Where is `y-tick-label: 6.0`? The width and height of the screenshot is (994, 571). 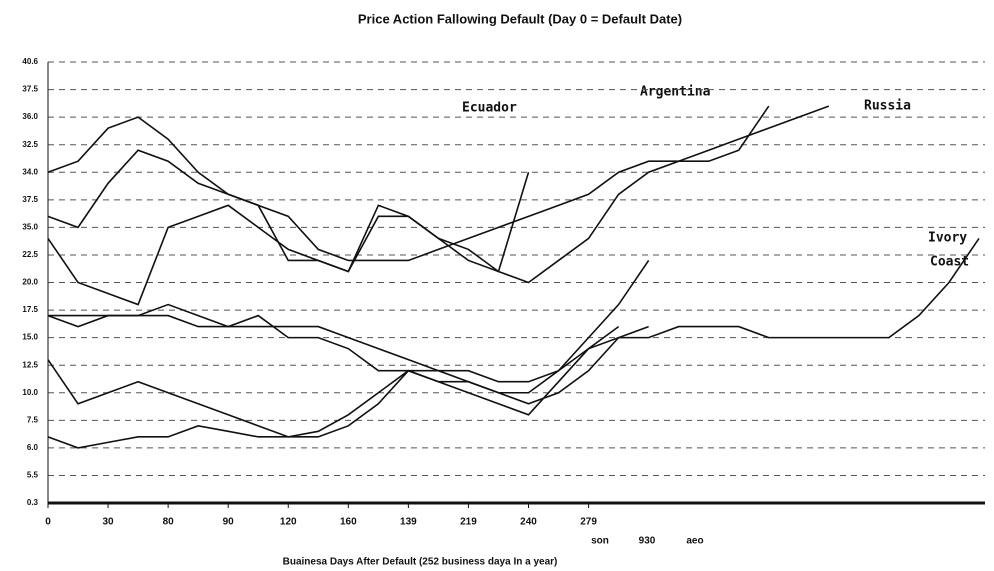
y-tick-label: 6.0 is located at coordinates (33, 447).